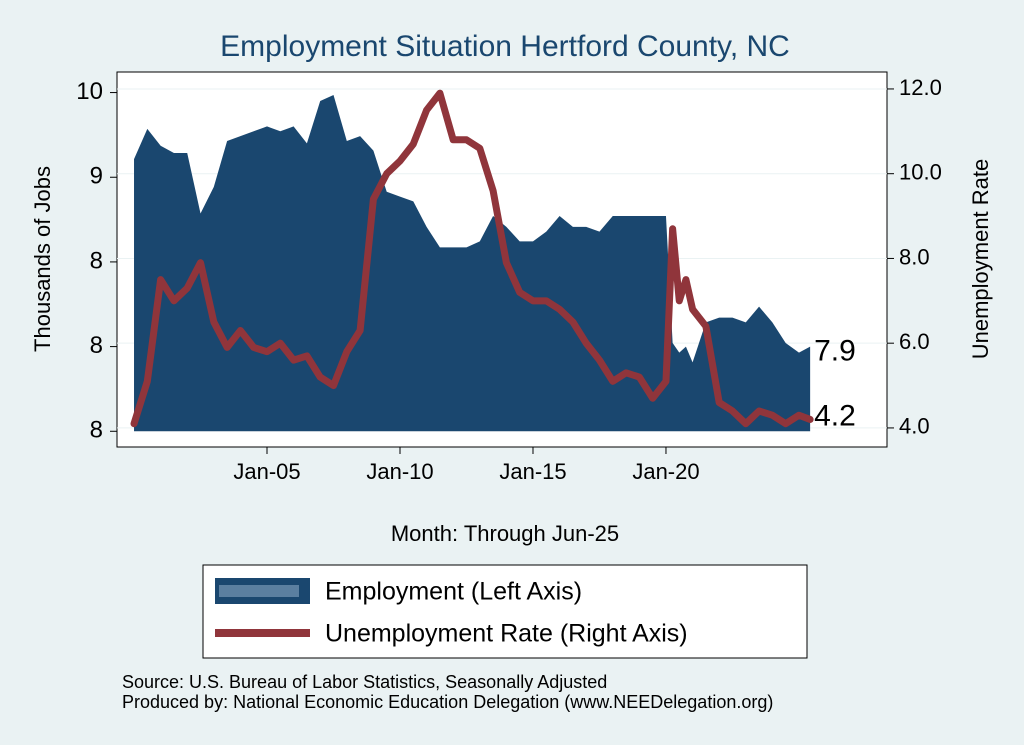 The image size is (1024, 745). What do you see at coordinates (835, 415) in the screenshot?
I see `end-label: 4.2` at bounding box center [835, 415].